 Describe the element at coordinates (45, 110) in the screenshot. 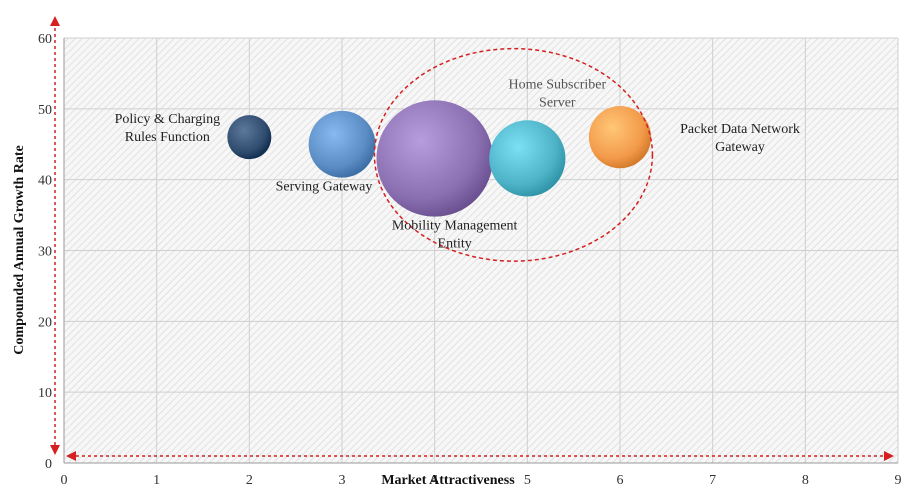

I see `y-tick-label: 50` at that location.